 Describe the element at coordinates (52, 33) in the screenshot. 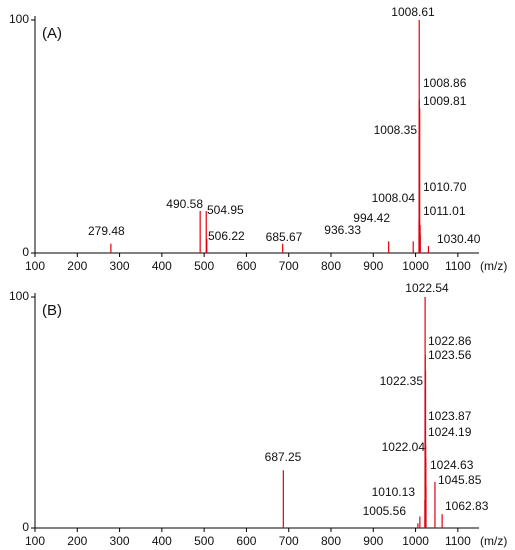

I see `panel-label: (A)` at that location.